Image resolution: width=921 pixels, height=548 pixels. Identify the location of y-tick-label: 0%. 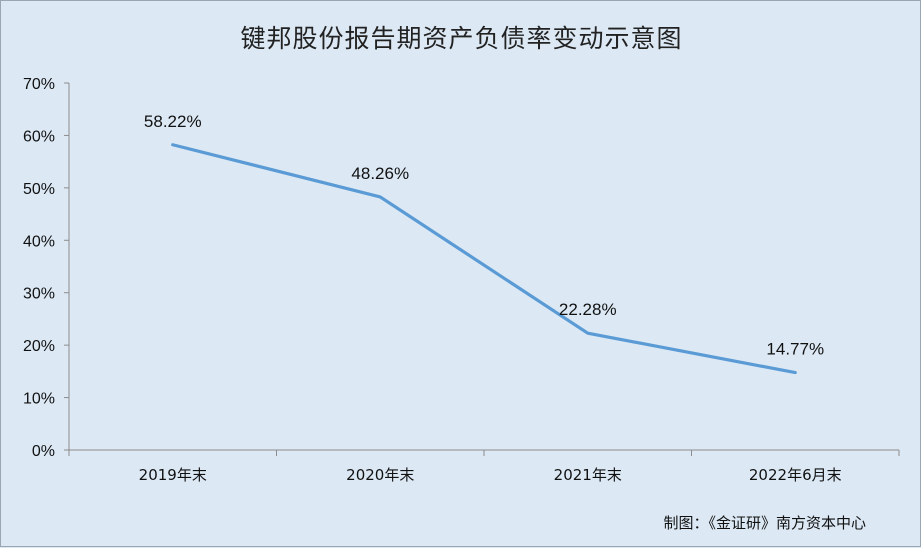
(43, 451).